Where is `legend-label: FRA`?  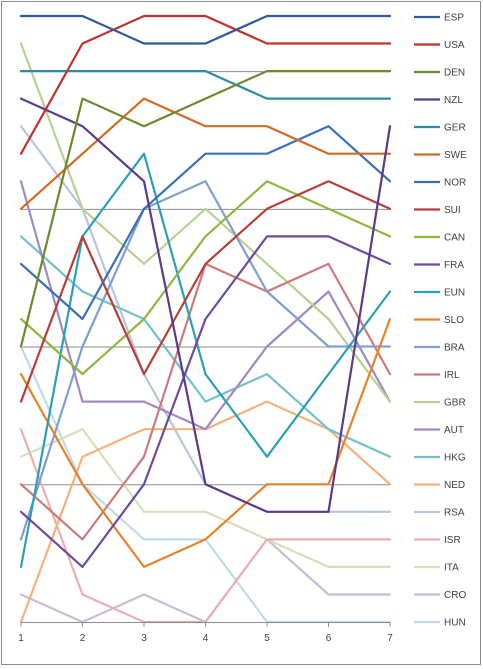 legend-label: FRA is located at coordinates (454, 265).